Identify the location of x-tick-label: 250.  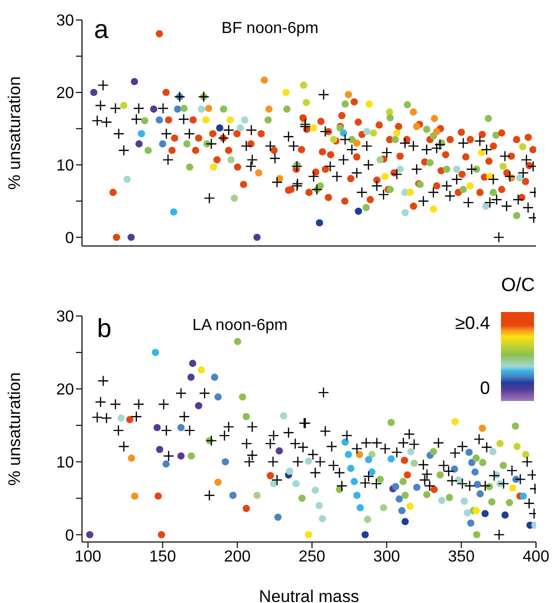
(312, 557).